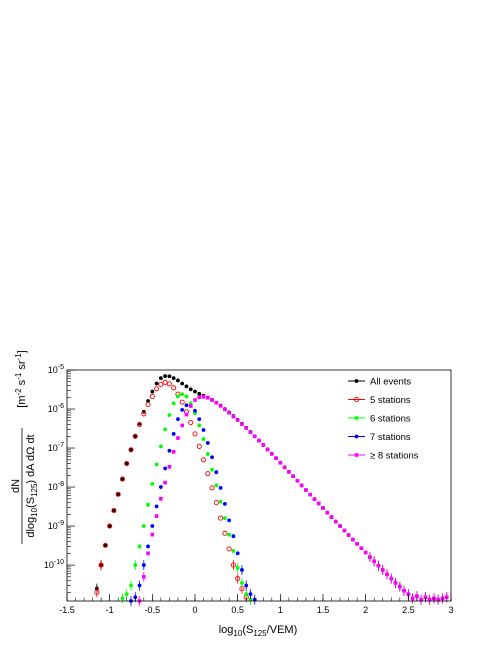  Describe the element at coordinates (450, 610) in the screenshot. I see `x-tick-label: 3` at that location.